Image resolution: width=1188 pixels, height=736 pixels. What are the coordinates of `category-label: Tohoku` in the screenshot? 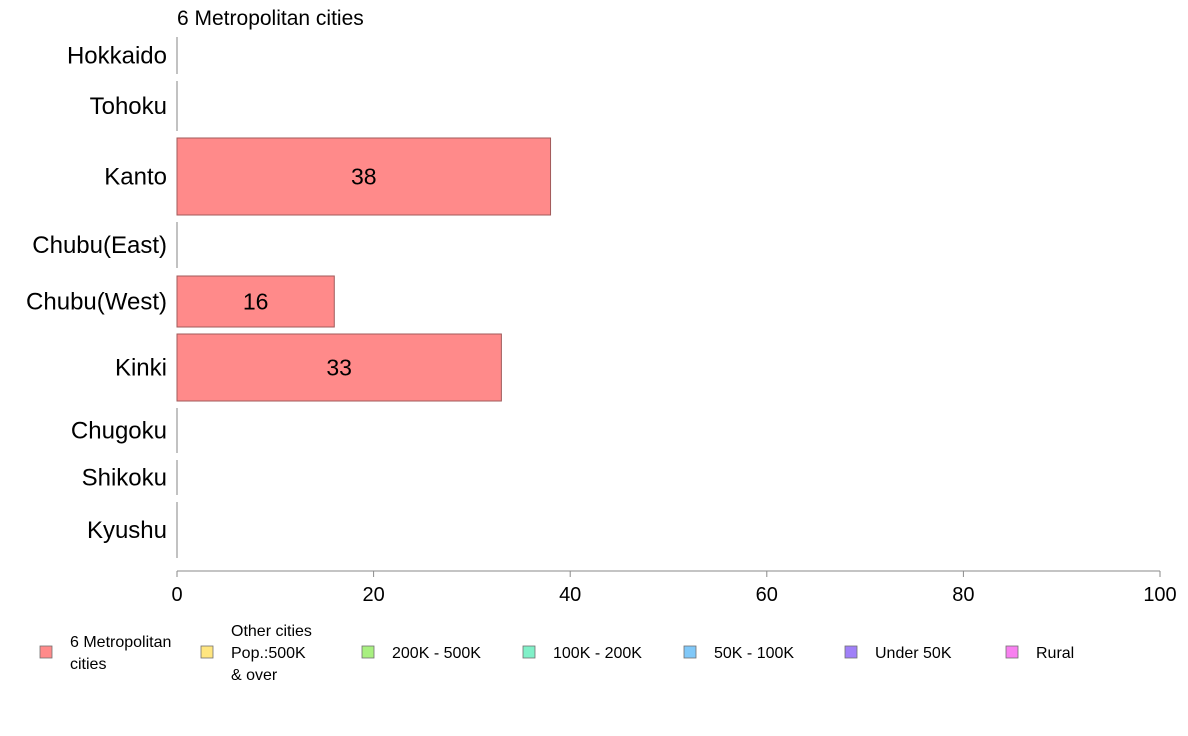 It's located at (128, 106).